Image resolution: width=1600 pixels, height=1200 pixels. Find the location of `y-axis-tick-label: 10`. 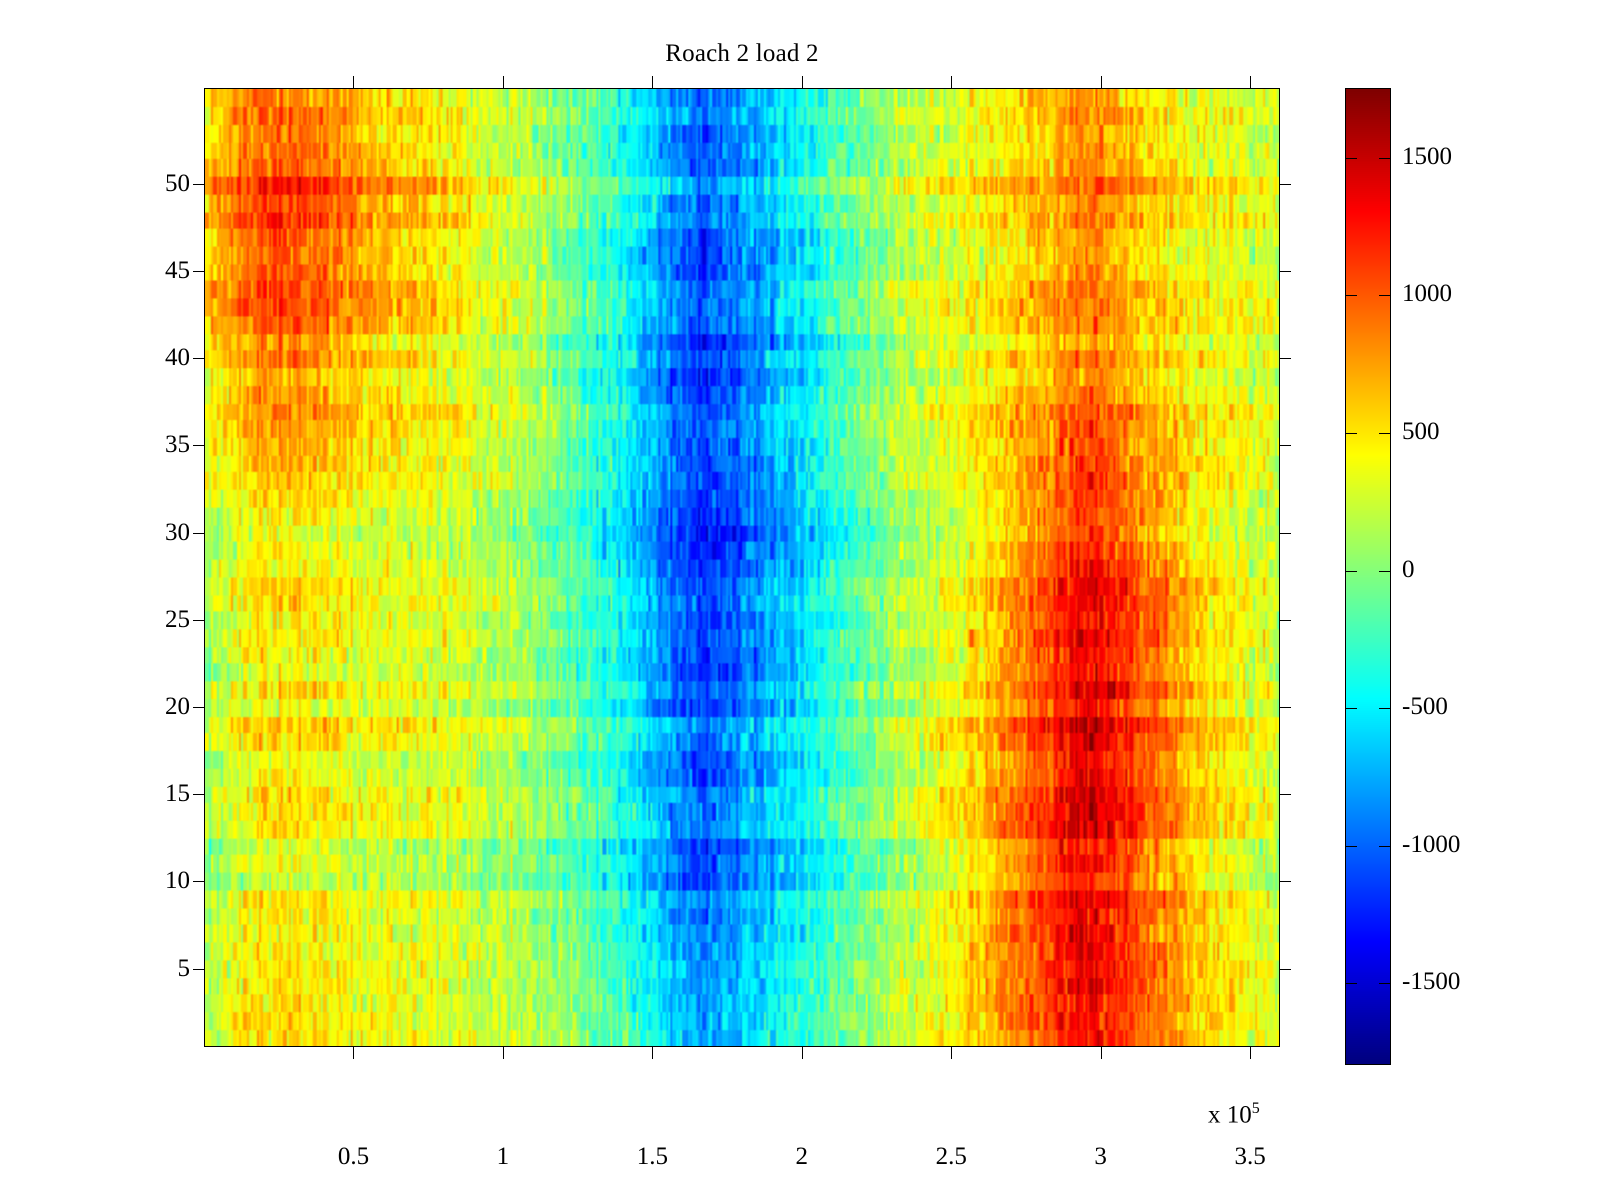

y-axis-tick-label: 10 is located at coordinates (177, 881).